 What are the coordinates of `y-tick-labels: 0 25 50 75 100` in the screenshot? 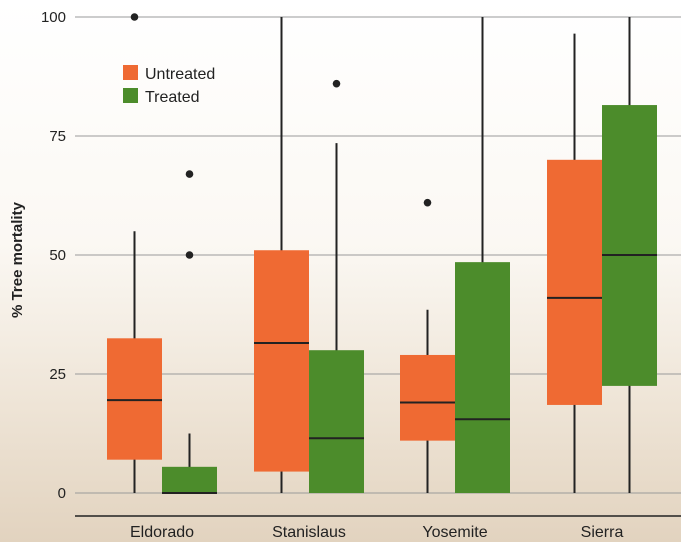 It's located at (53, 255).